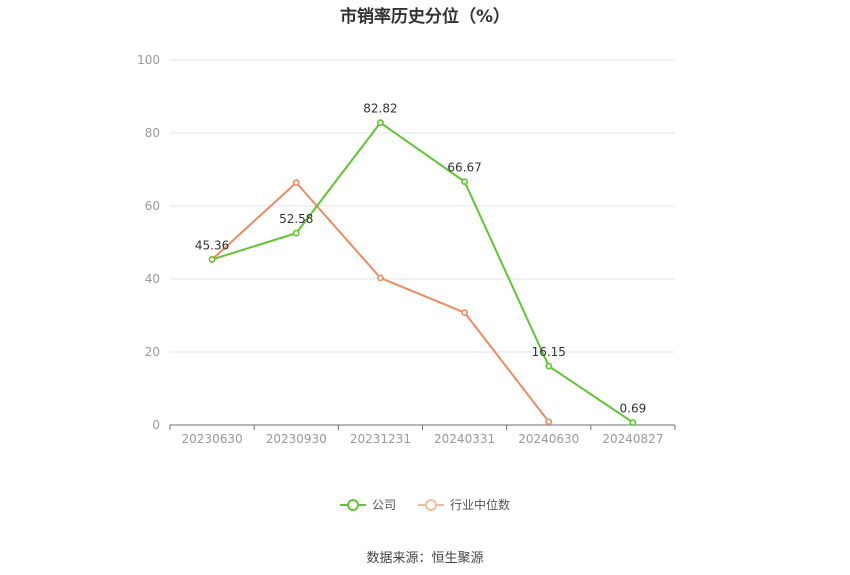 The image size is (850, 575). I want to click on legend: 公司 行业中位数, so click(425, 504).